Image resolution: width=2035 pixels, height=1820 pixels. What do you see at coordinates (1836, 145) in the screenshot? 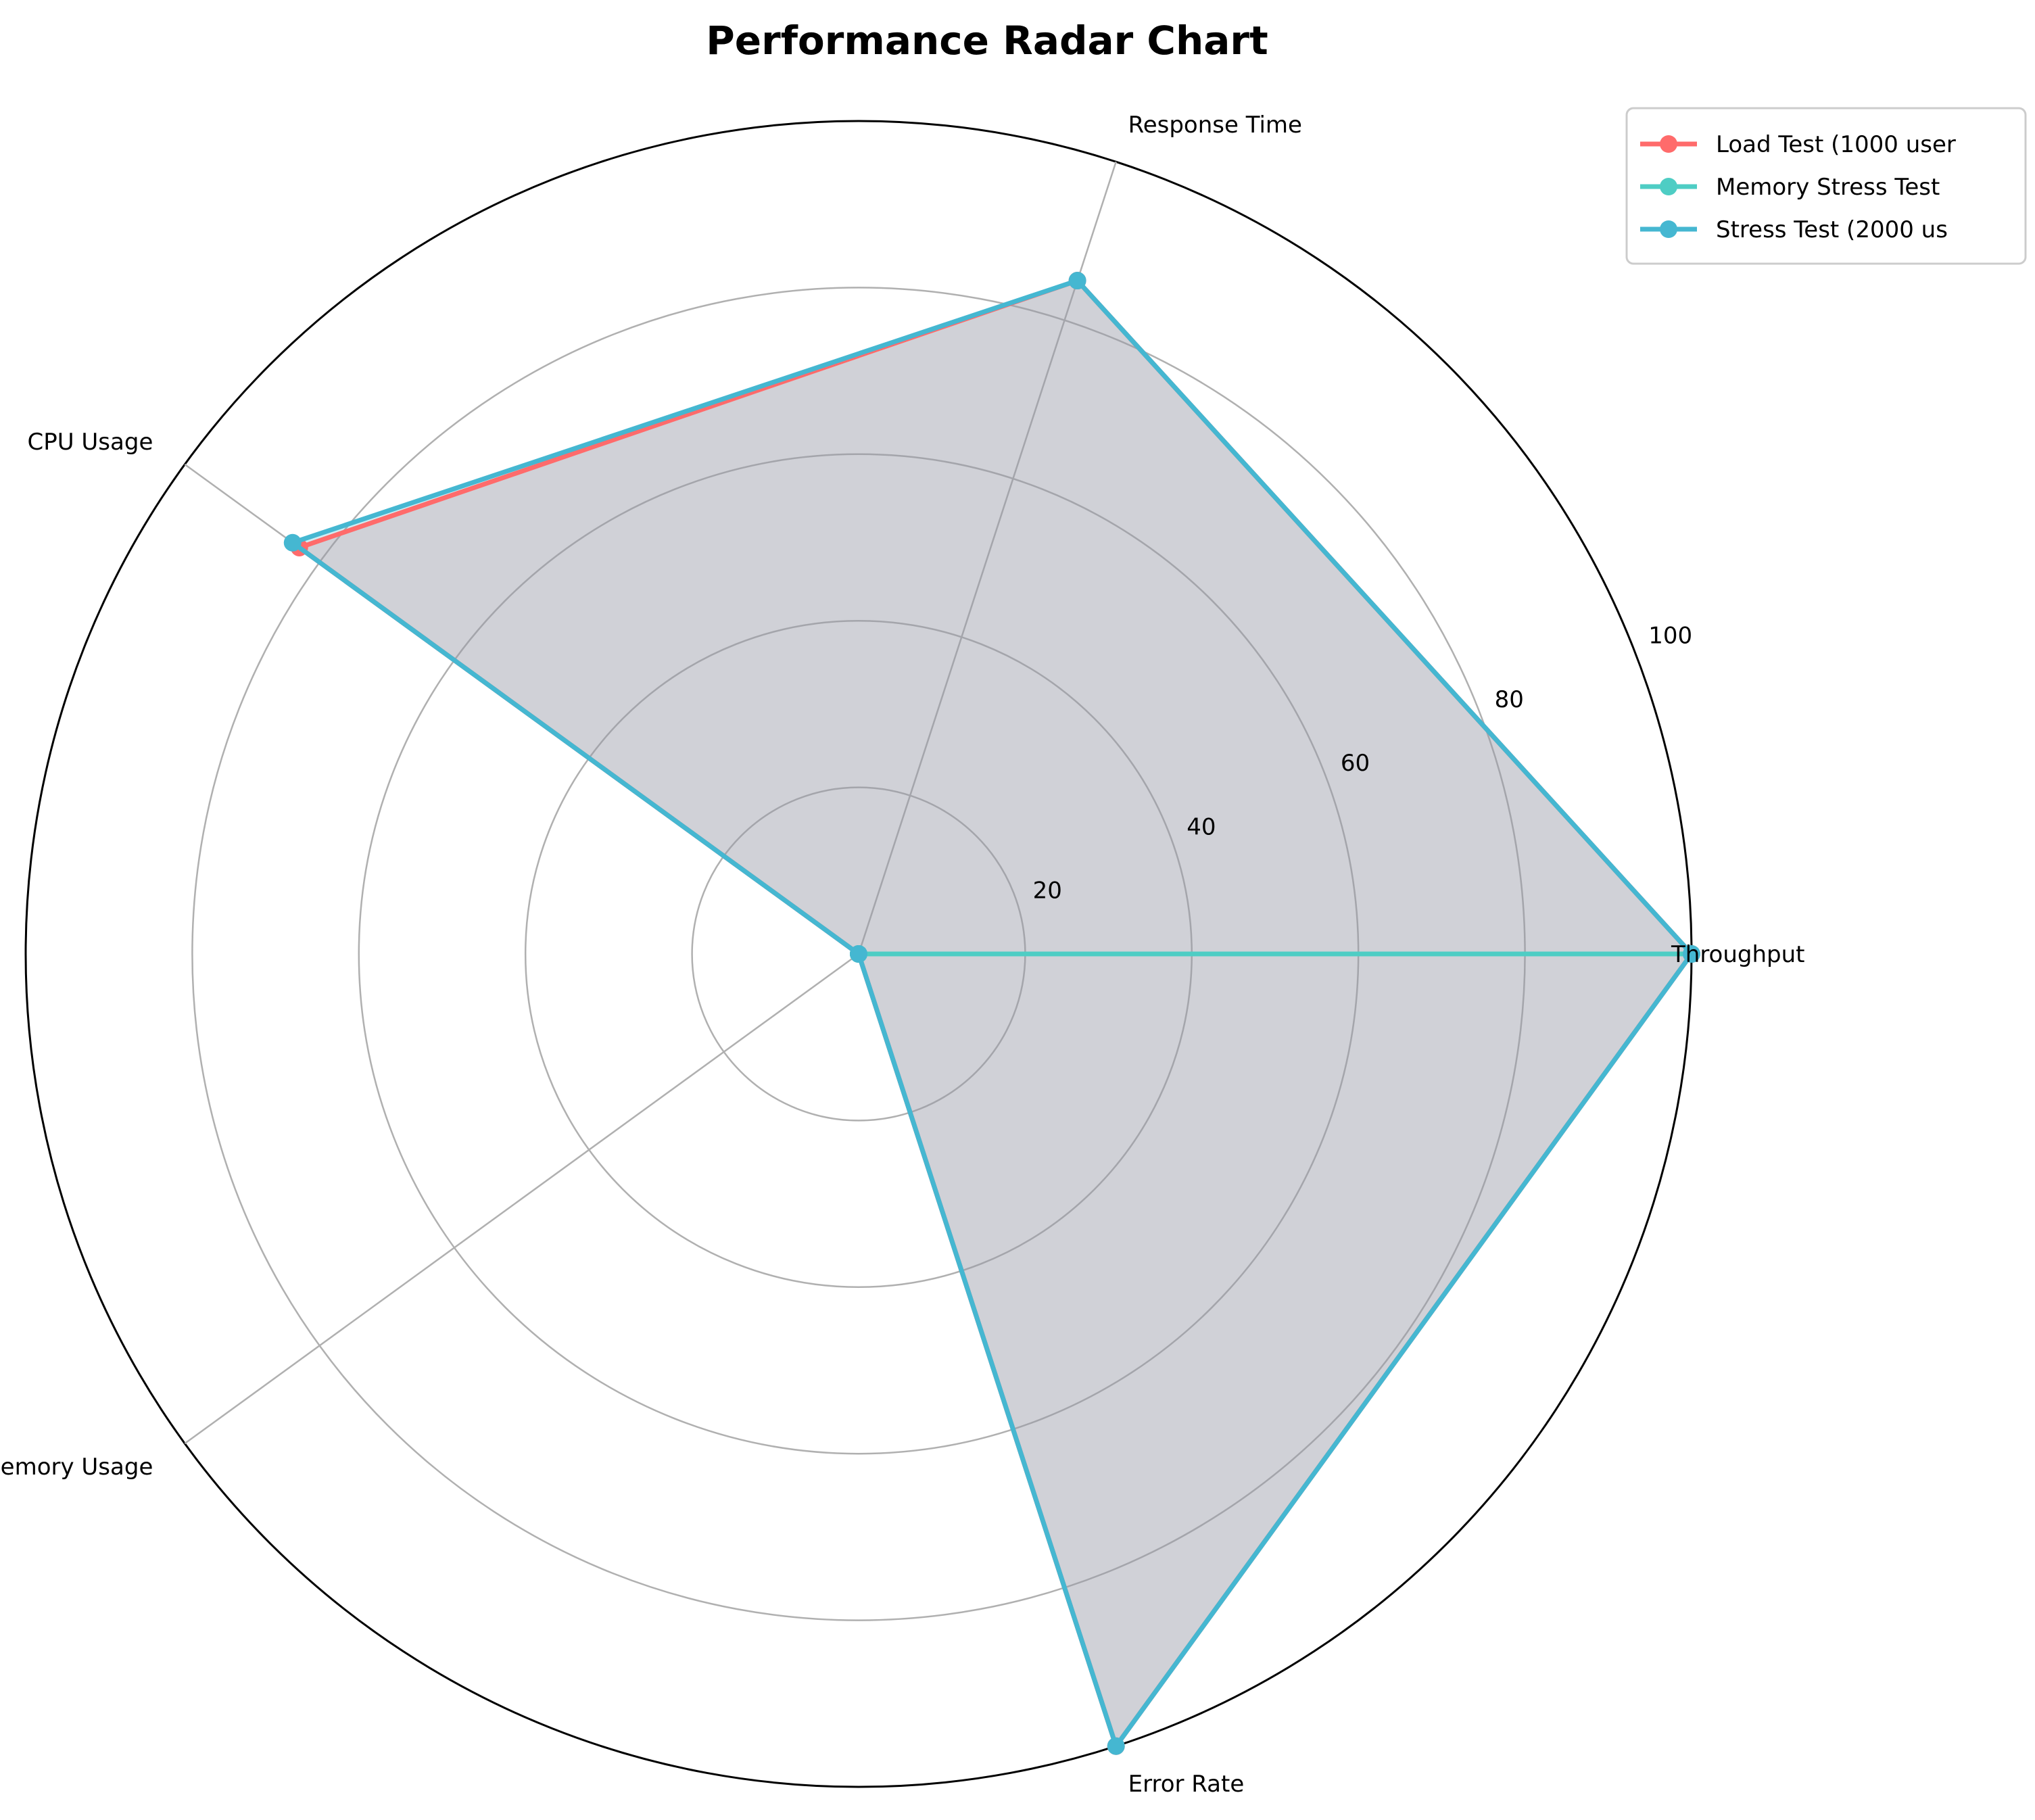
I see `legend-label-load-test-1000-user: Load Test (1000 user` at bounding box center [1836, 145].